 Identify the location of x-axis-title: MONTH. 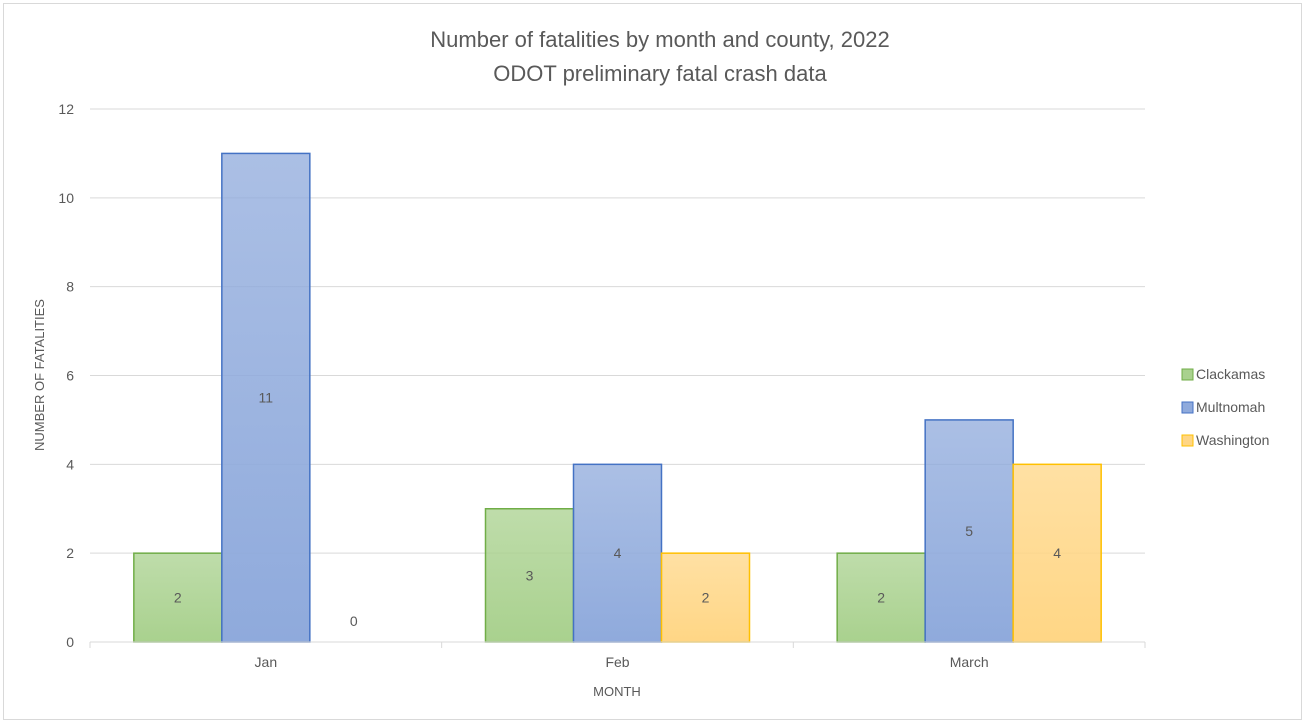
(617, 691).